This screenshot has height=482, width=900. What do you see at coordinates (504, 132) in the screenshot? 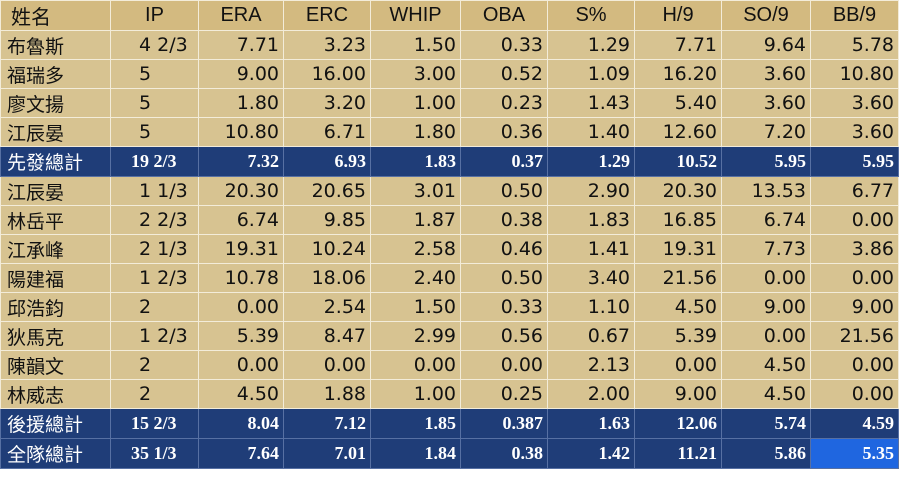
I see `cell-oba: 0.36` at bounding box center [504, 132].